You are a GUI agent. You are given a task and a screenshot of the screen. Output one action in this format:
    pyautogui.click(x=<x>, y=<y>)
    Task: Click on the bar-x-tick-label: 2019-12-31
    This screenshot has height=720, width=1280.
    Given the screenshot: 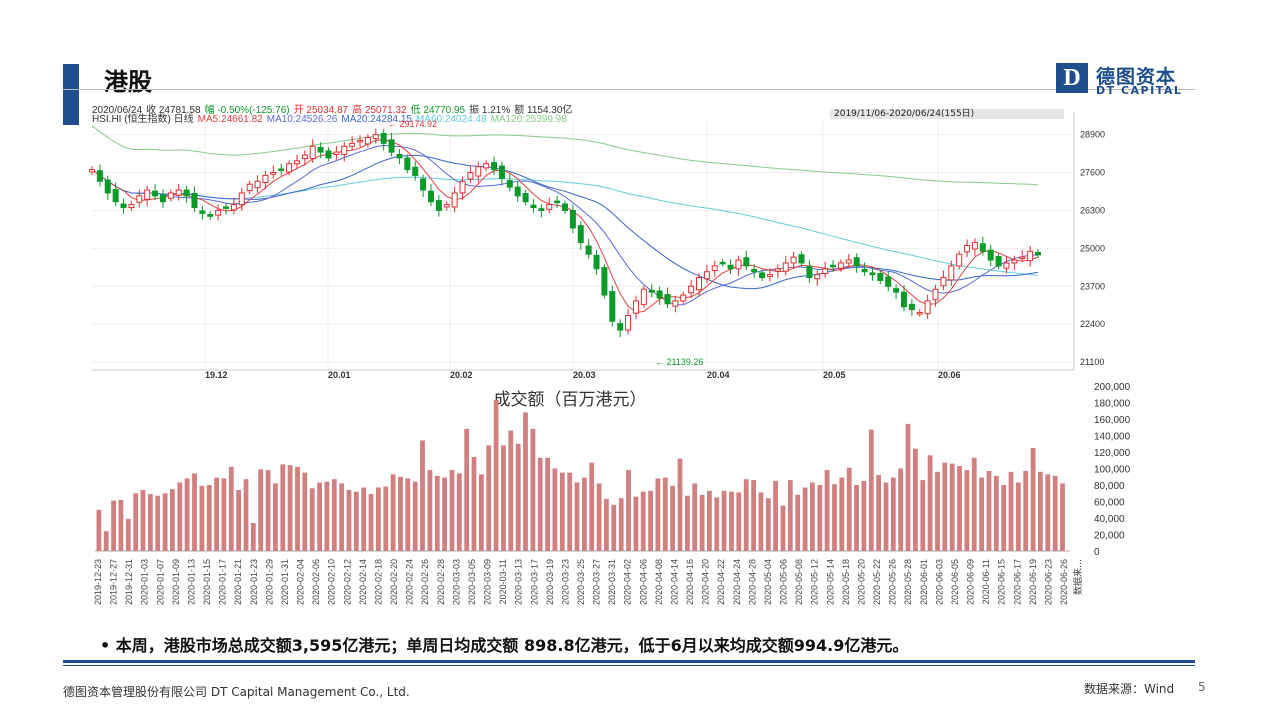 What is the action you would take?
    pyautogui.click(x=129, y=582)
    